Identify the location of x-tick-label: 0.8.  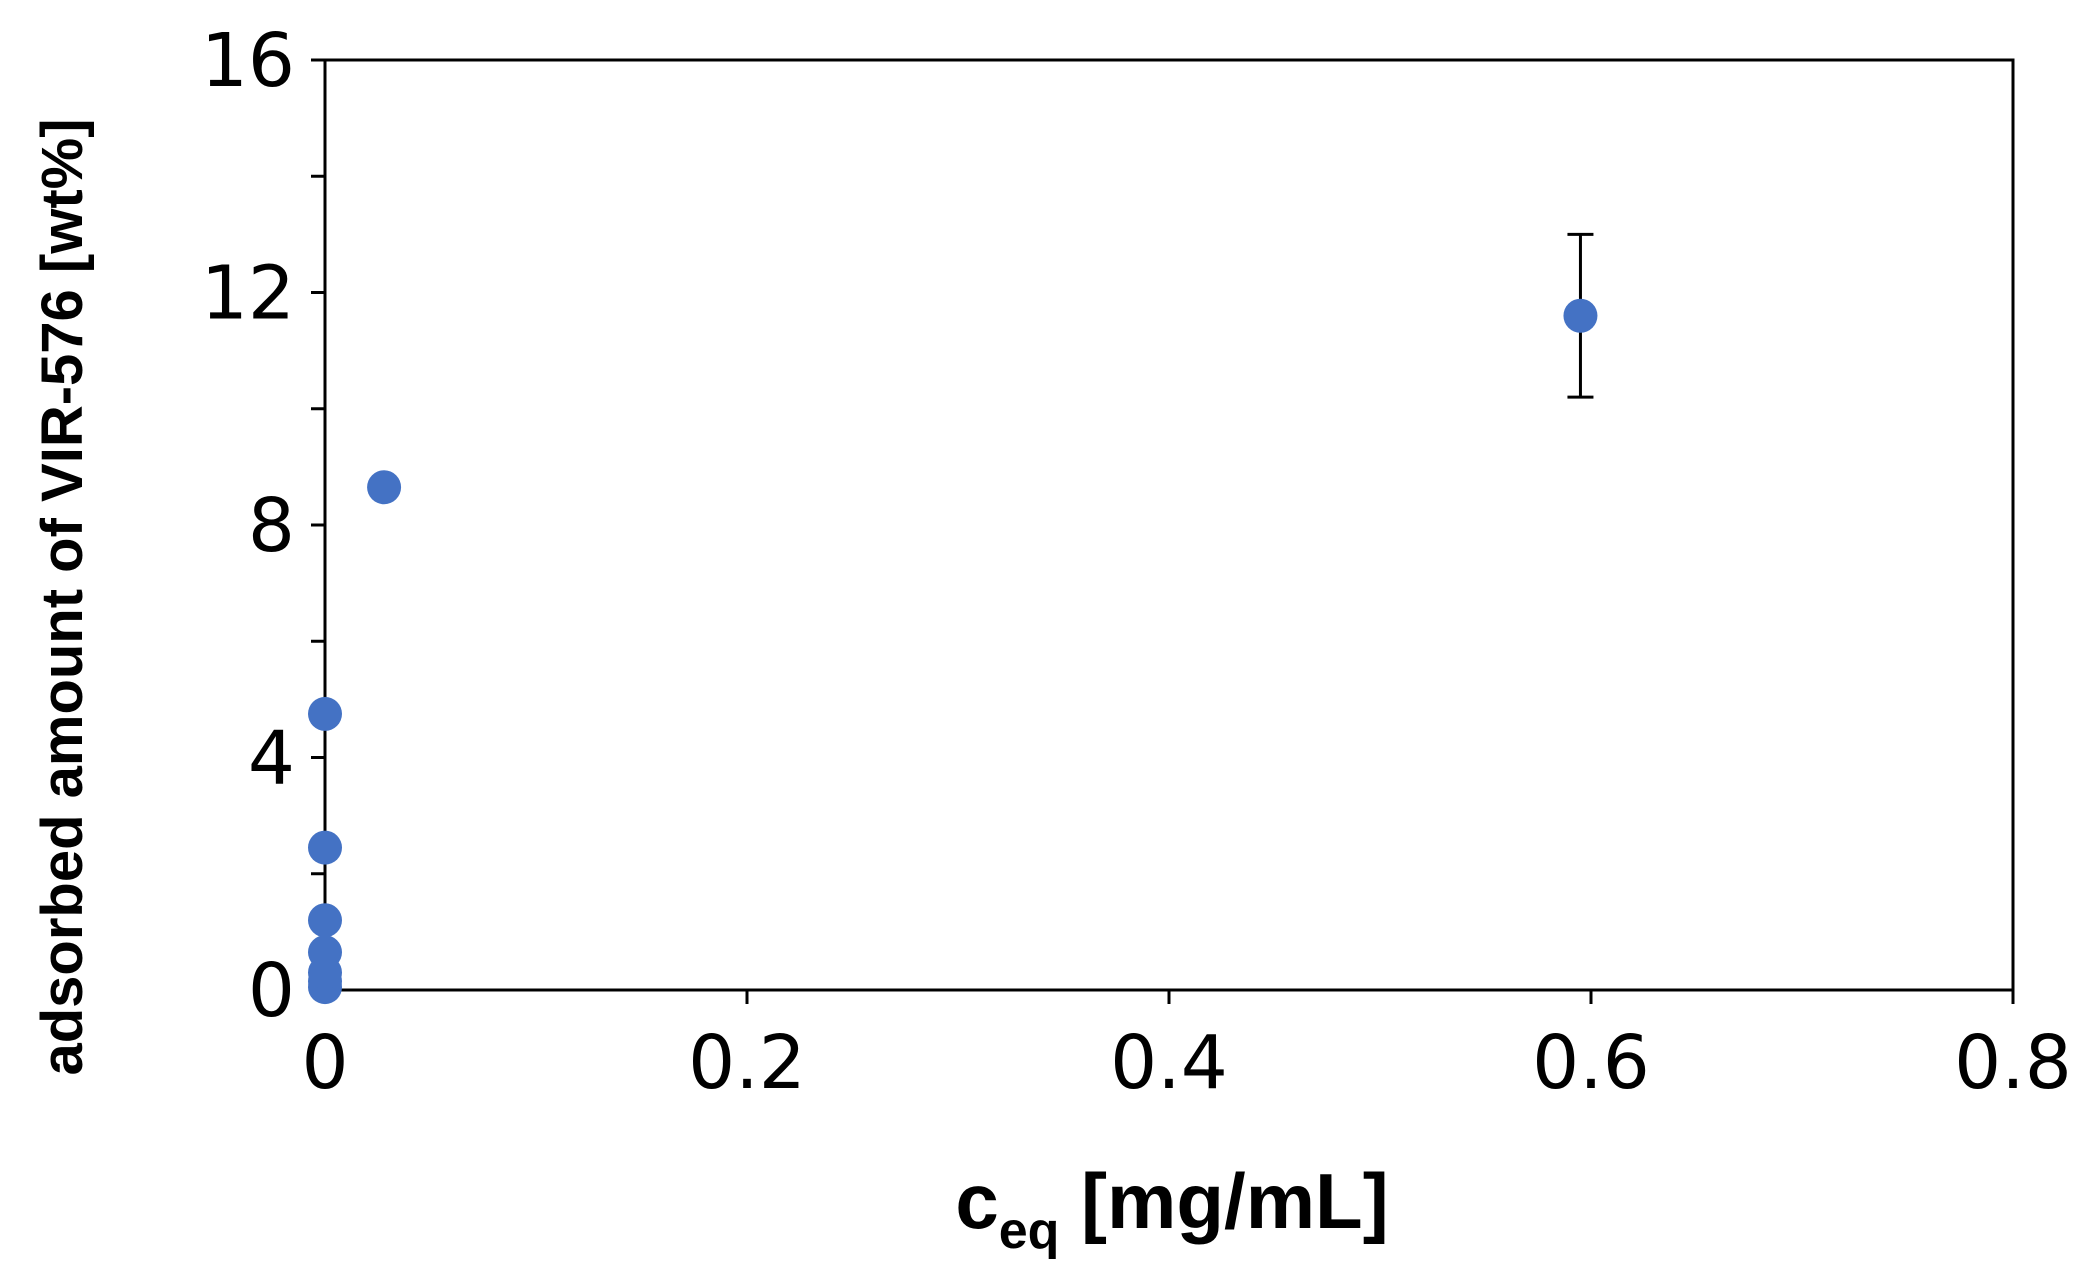
(2013, 1063).